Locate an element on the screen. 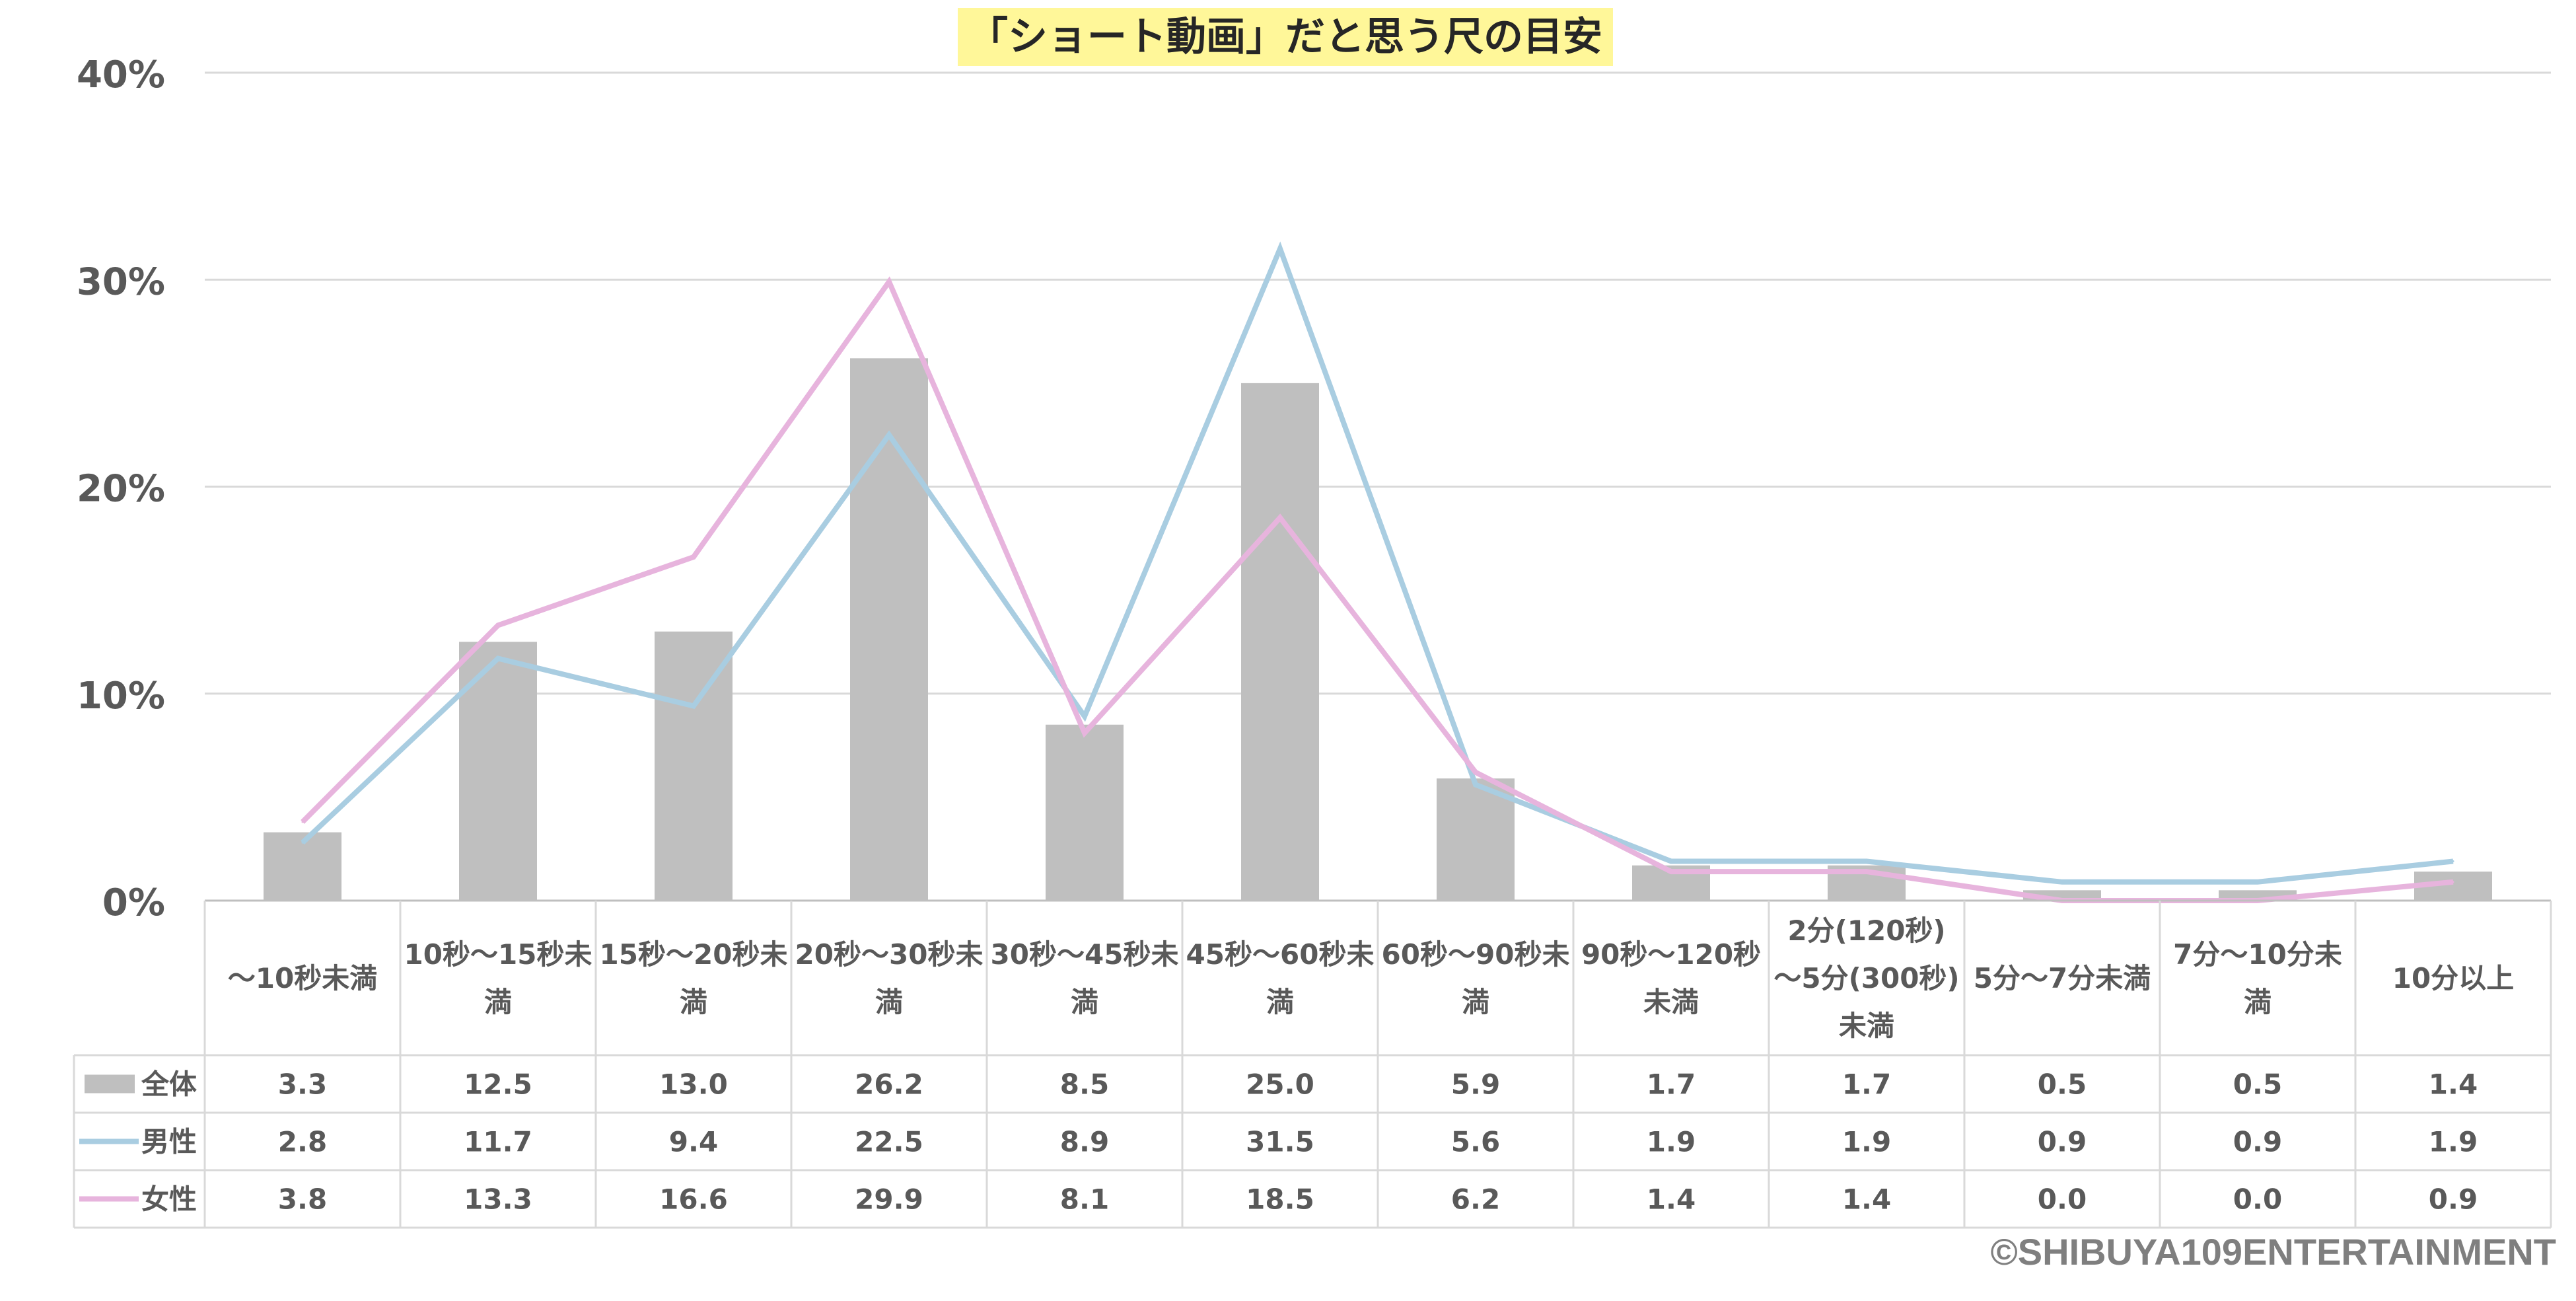 This screenshot has width=2576, height=1301. category-label: 30秒〜45秒未 is located at coordinates (1085, 954).